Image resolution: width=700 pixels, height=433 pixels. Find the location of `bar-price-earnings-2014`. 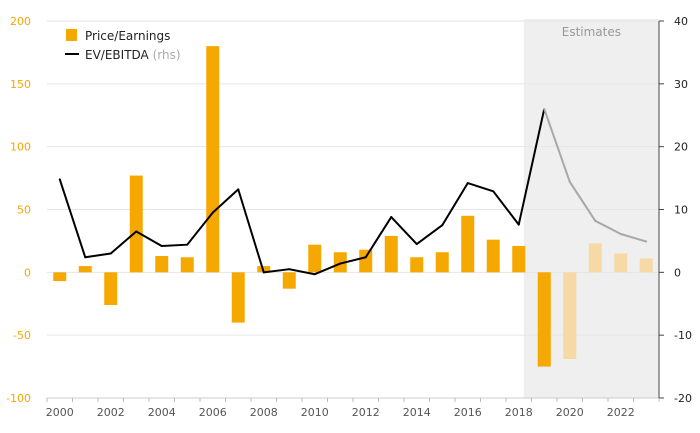

bar-price-earnings-2014 is located at coordinates (417, 265).